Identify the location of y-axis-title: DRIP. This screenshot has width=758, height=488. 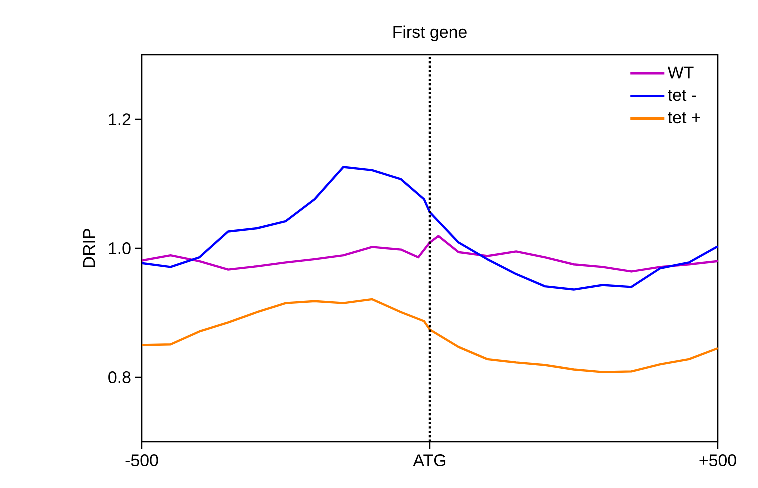
(89, 248).